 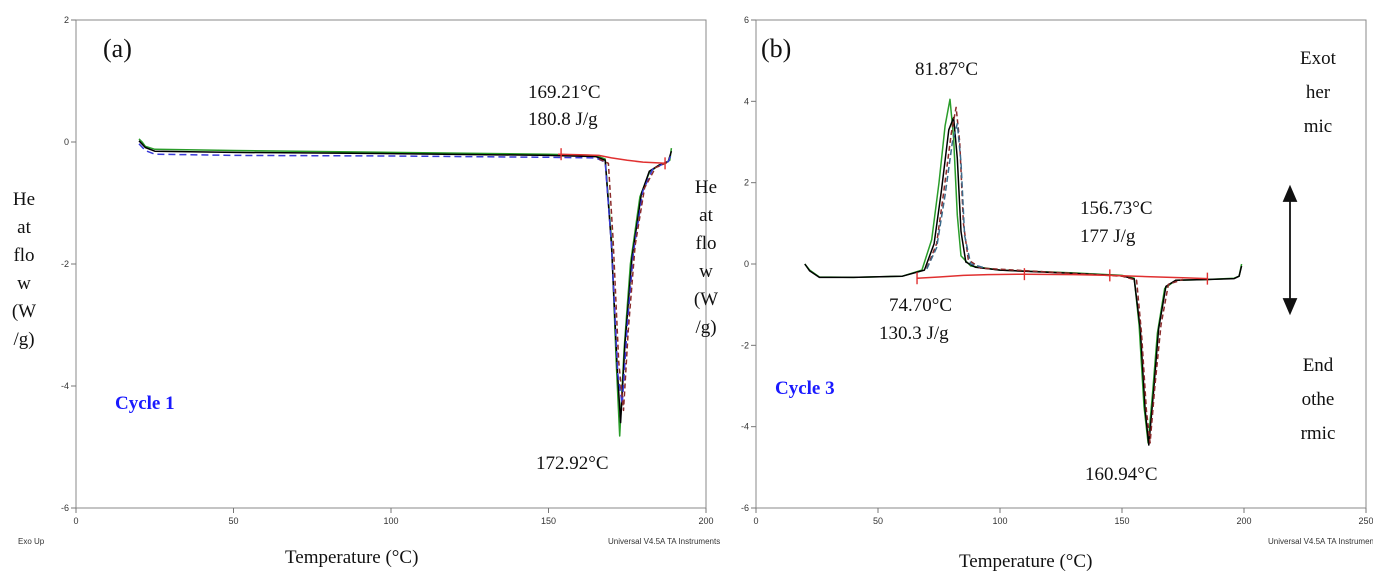 I want to click on panel-b-annotation-melt-onset: 156.73°C, so click(x=1116, y=208).